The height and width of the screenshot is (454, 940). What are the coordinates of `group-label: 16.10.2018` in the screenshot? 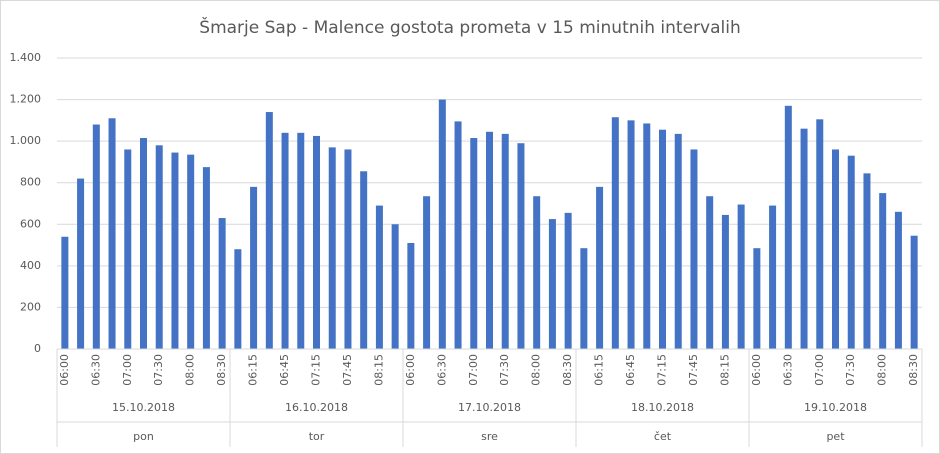 It's located at (316, 407).